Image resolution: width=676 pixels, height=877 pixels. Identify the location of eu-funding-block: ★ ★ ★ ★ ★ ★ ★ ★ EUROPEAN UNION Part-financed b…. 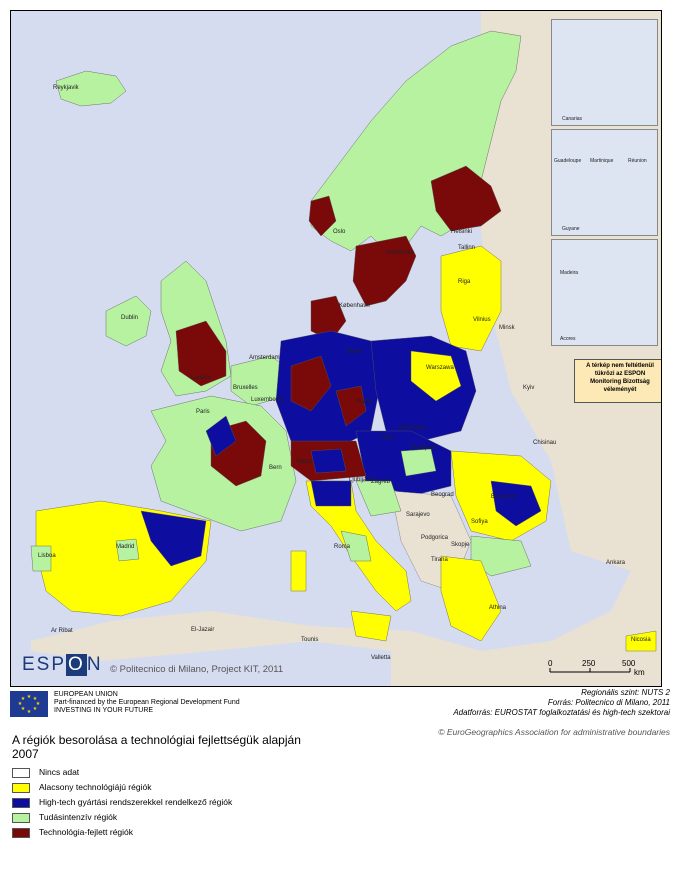
(210, 703).